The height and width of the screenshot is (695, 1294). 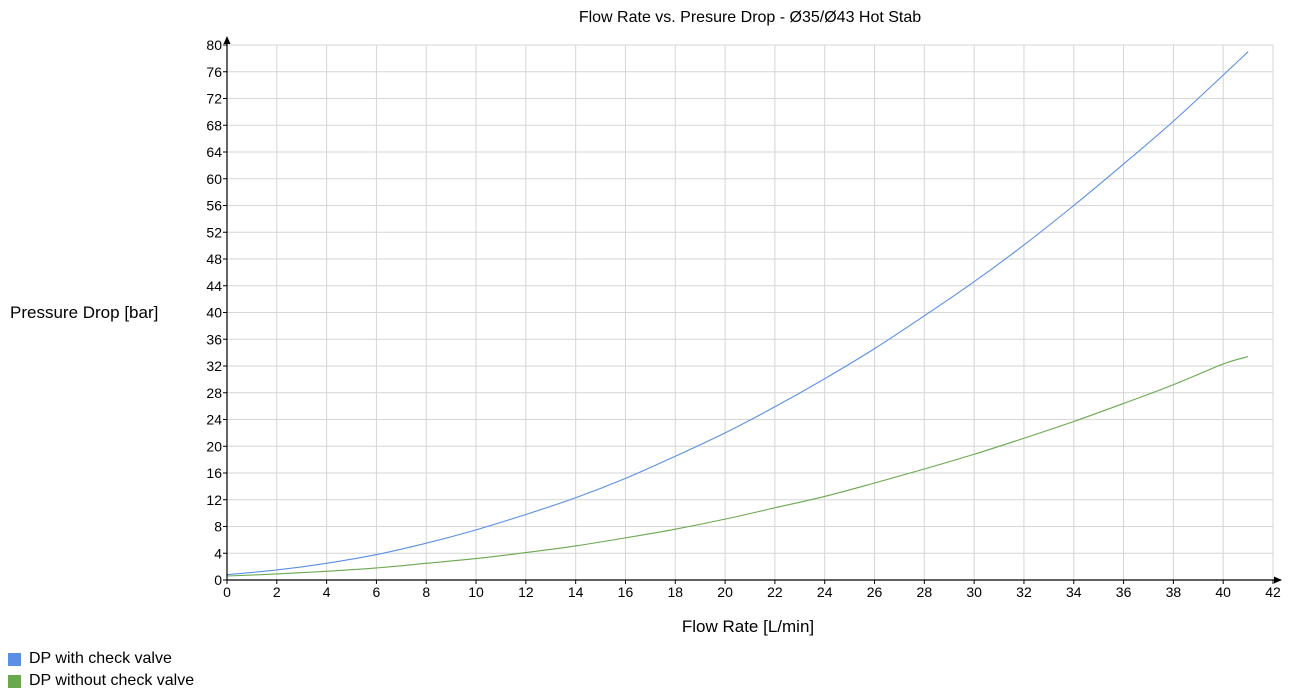 What do you see at coordinates (925, 592) in the screenshot?
I see `x-tick-label: 28` at bounding box center [925, 592].